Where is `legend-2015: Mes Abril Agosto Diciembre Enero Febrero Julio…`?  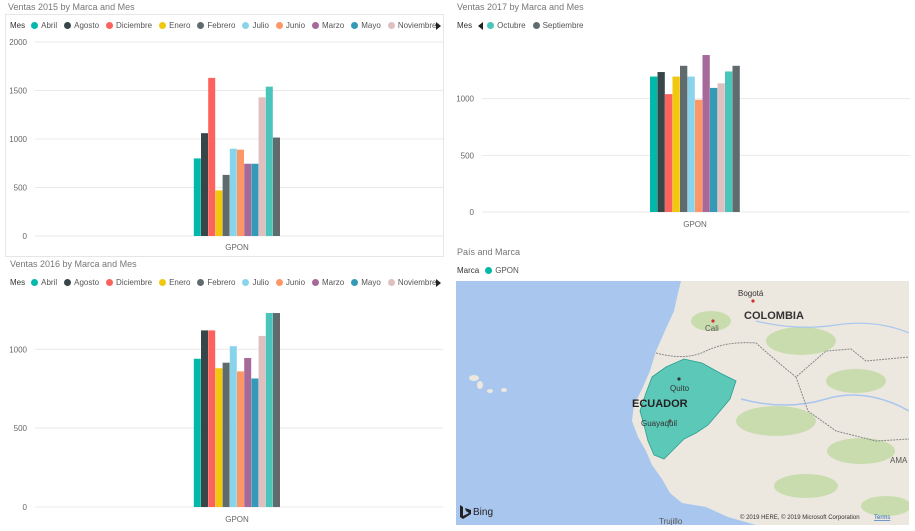 legend-2015: Mes Abril Agosto Diciembre Enero Febrero Julio… is located at coordinates (227, 25).